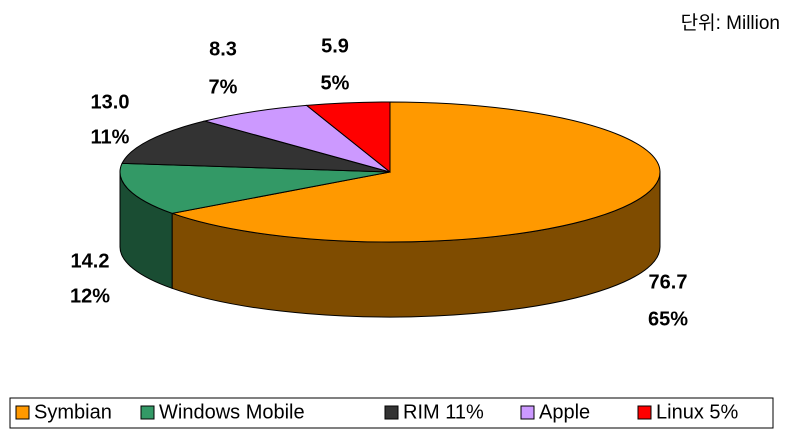  I want to click on value-label: 8.3, so click(223, 49).